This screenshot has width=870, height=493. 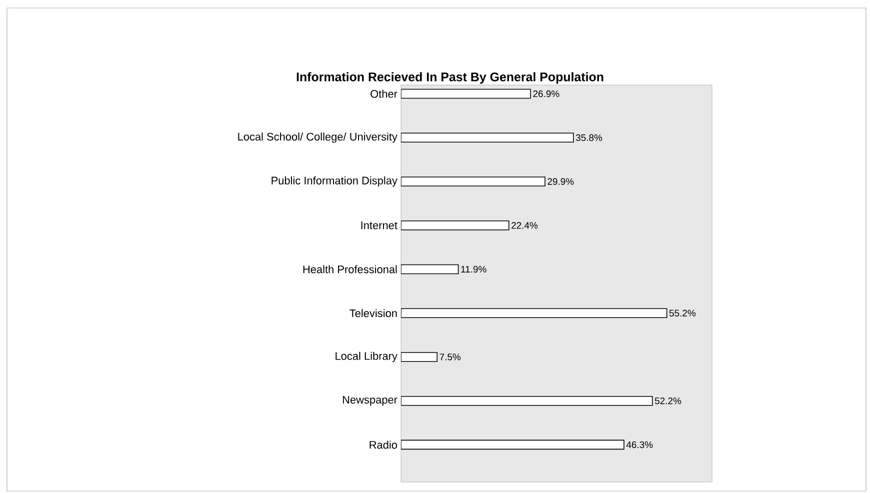 What do you see at coordinates (450, 78) in the screenshot?
I see `chart-title: Information Recieved In Past By General Population` at bounding box center [450, 78].